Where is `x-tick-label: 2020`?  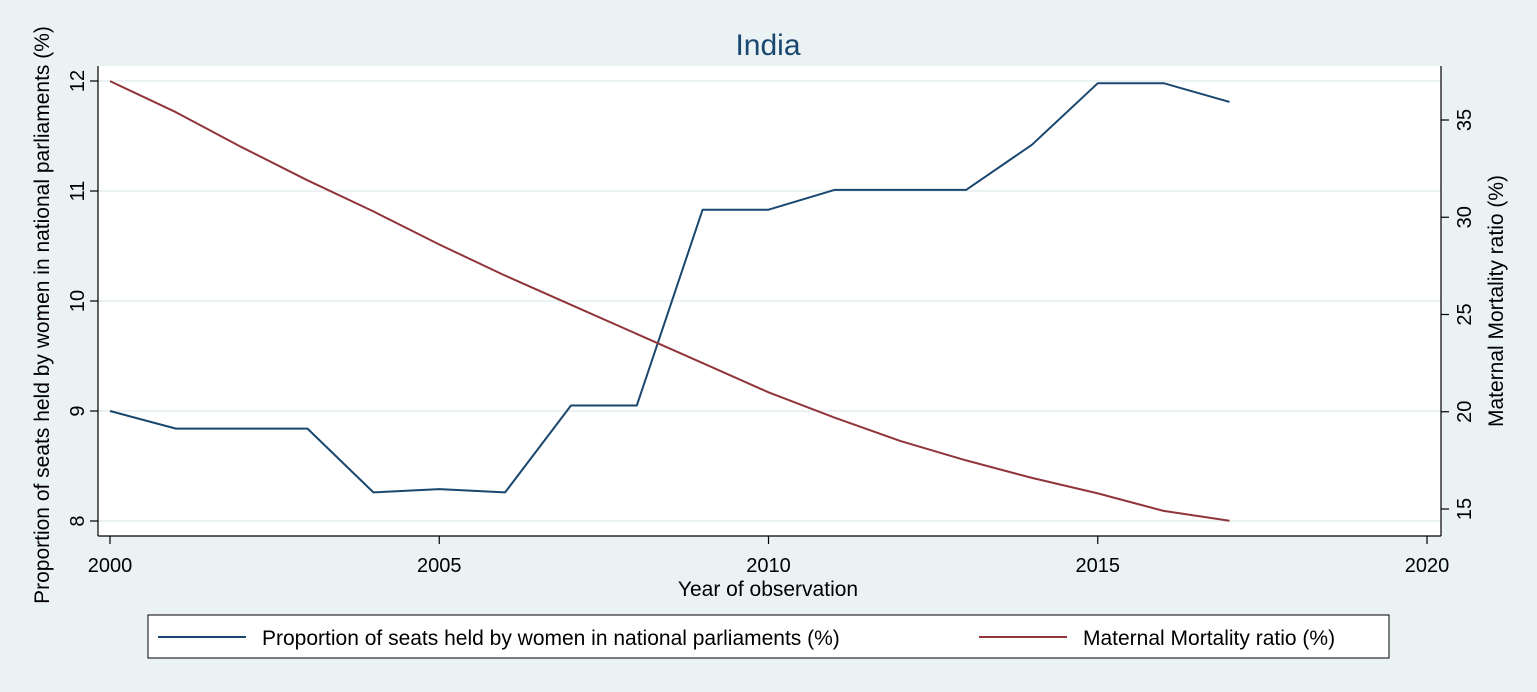 x-tick-label: 2020 is located at coordinates (1427, 566).